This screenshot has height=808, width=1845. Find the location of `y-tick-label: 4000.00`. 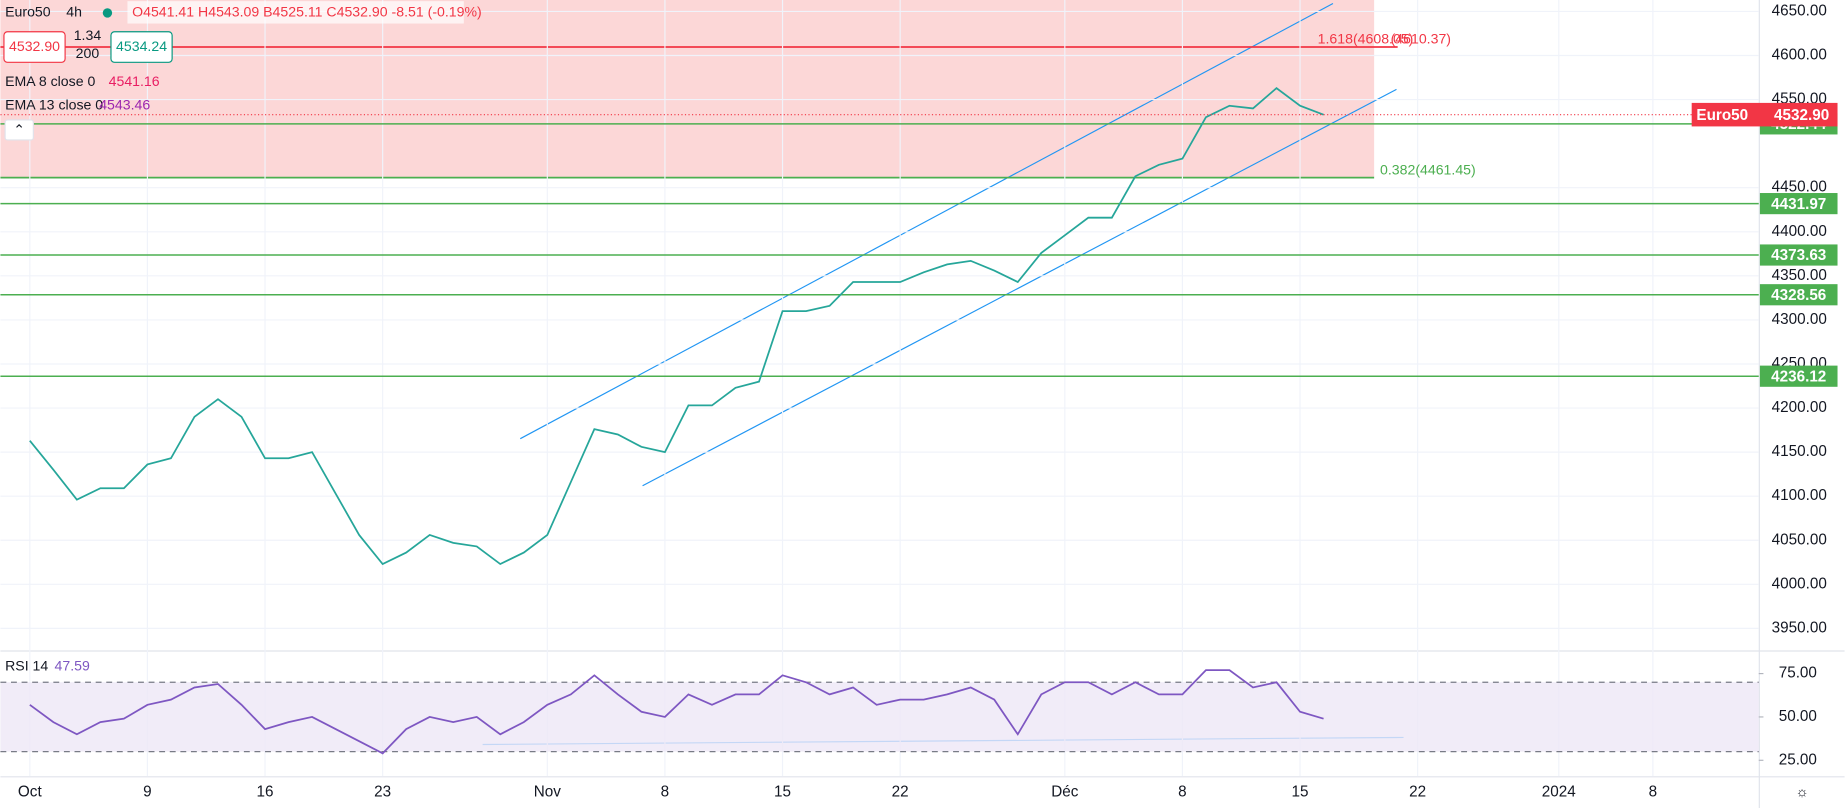

y-tick-label: 4000.00 is located at coordinates (1799, 583).